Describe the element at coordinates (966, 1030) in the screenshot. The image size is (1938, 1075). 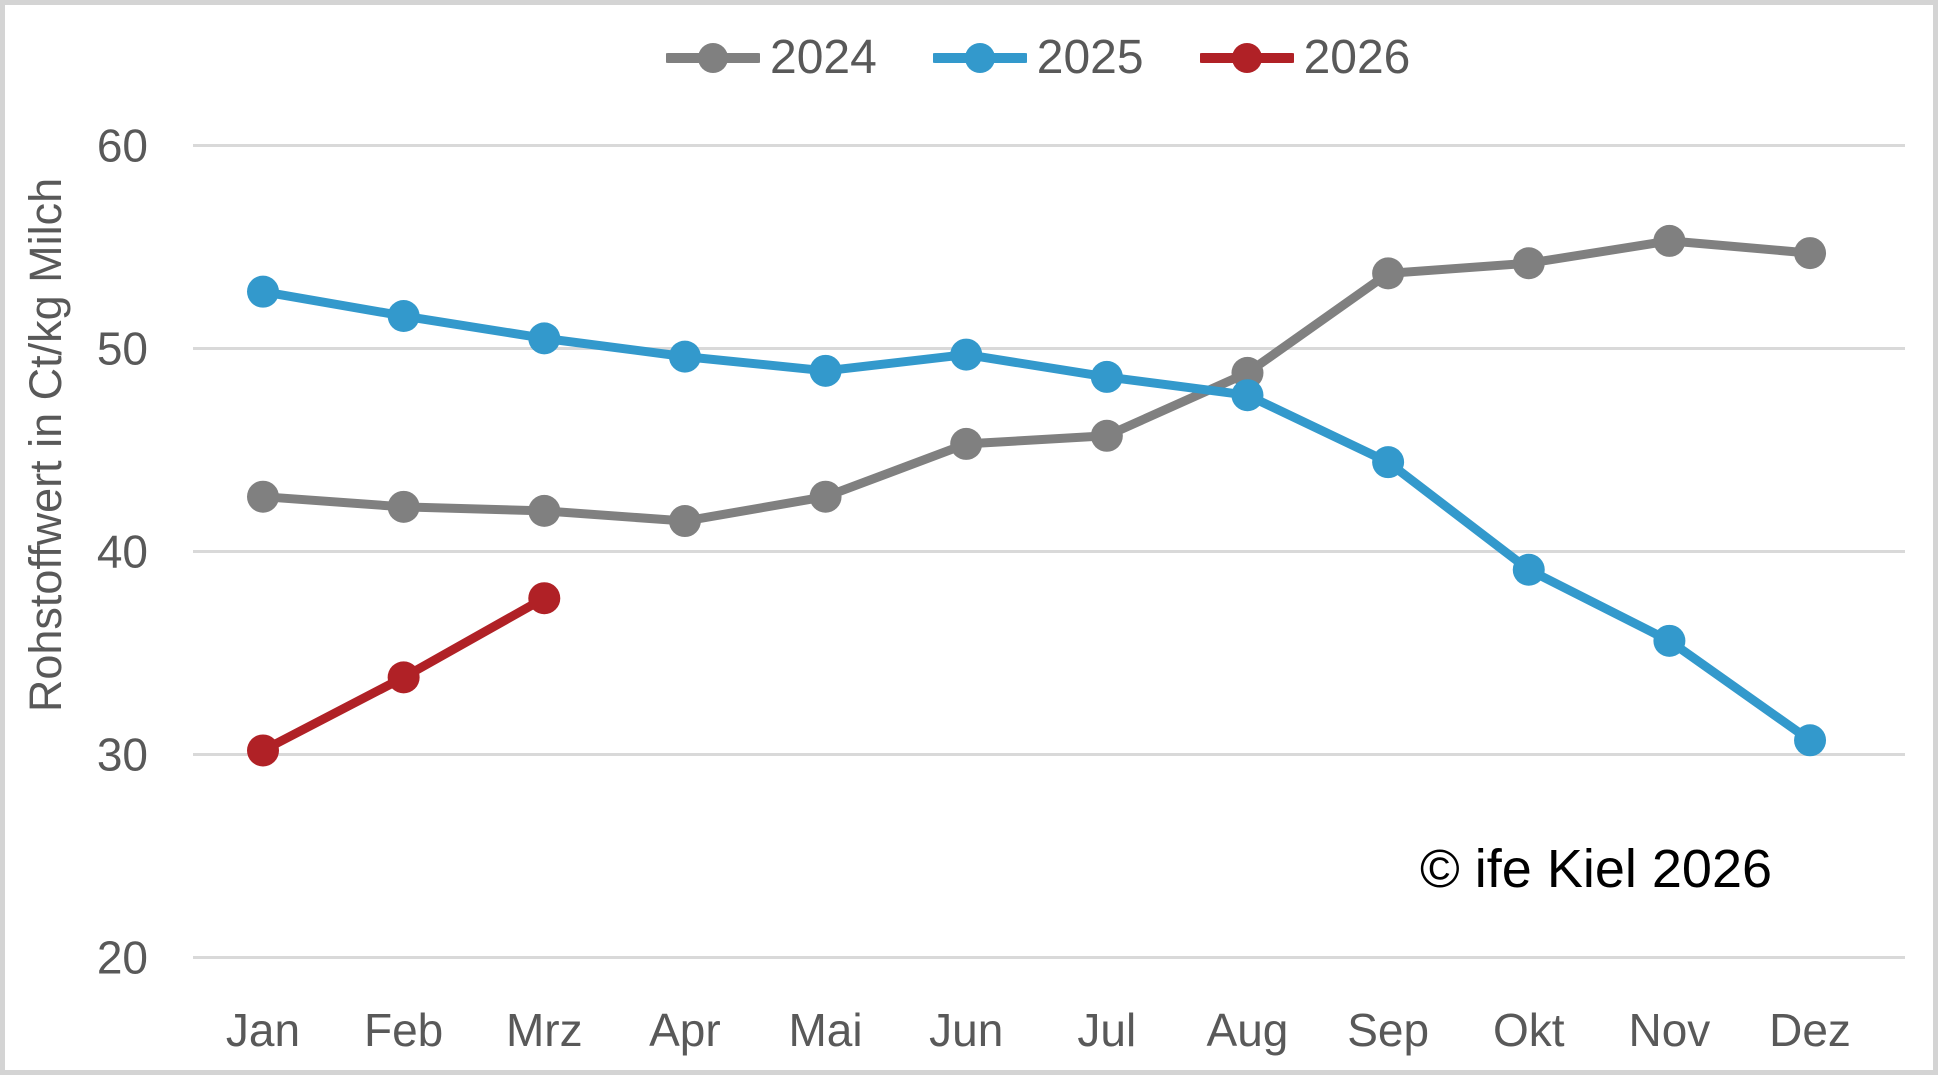
I see `x-tick-label: Jun` at that location.